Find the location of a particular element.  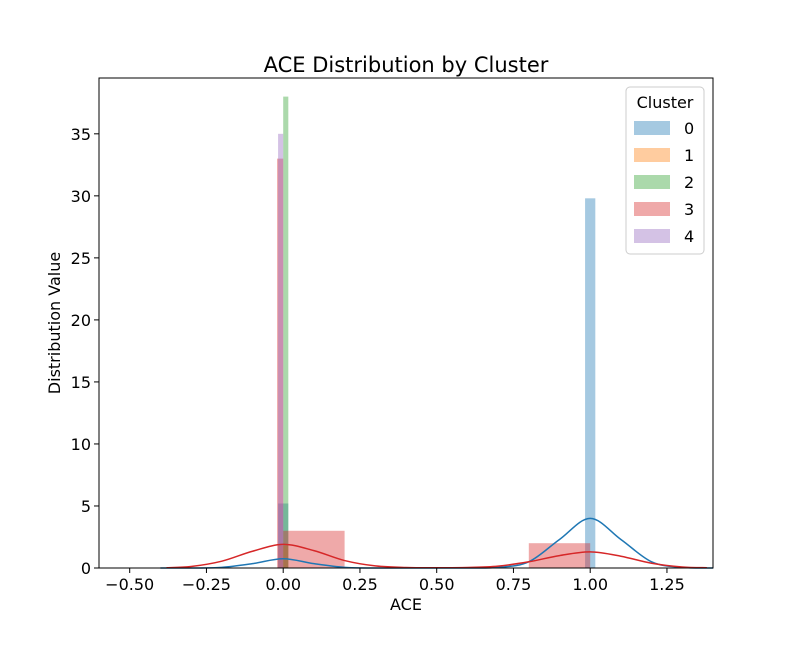

x-tick-label: −0.50 is located at coordinates (129, 584).